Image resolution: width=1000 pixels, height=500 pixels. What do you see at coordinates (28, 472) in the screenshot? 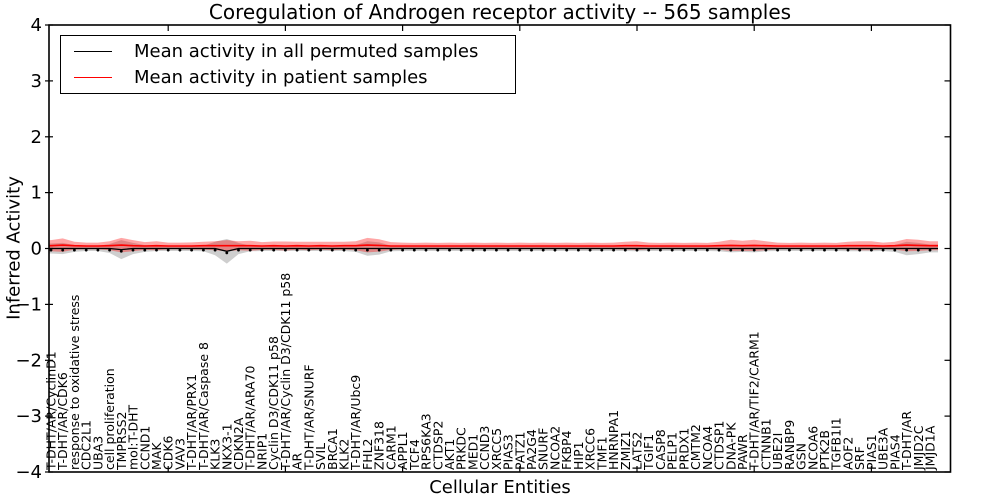
I see `y-tick-label: −4` at bounding box center [28, 472].